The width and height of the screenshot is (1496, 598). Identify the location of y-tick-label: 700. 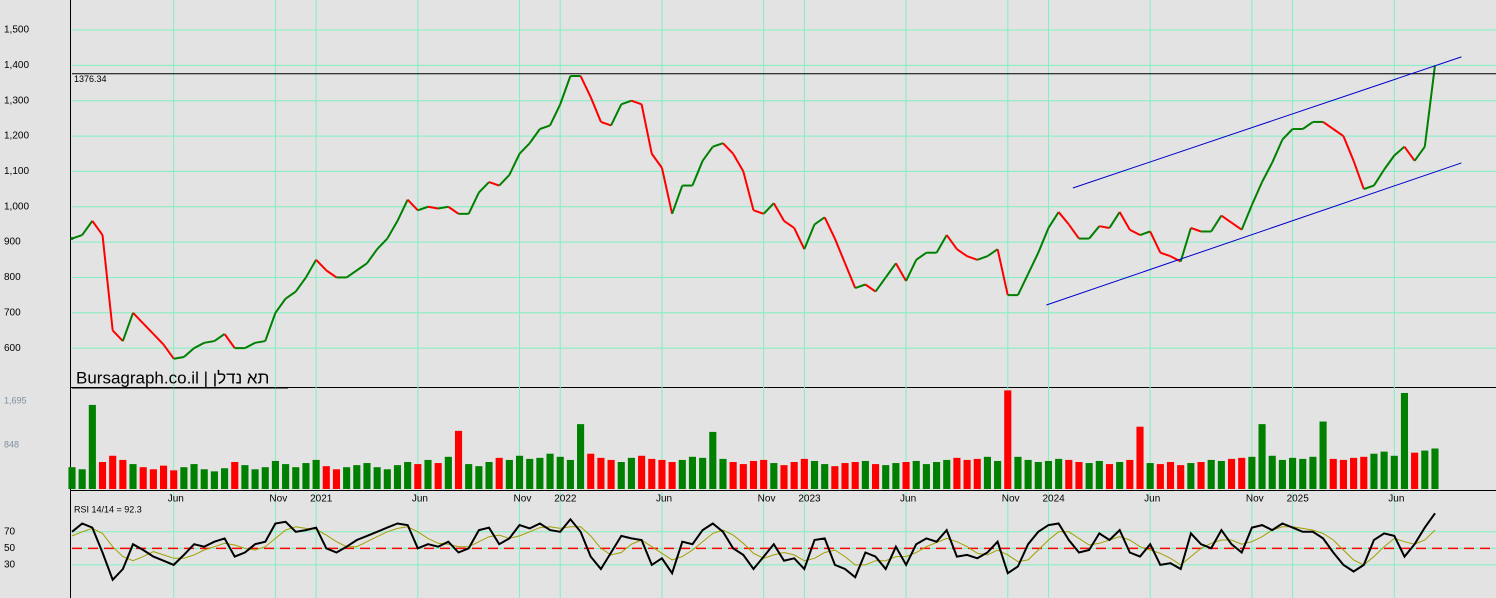
(12, 312).